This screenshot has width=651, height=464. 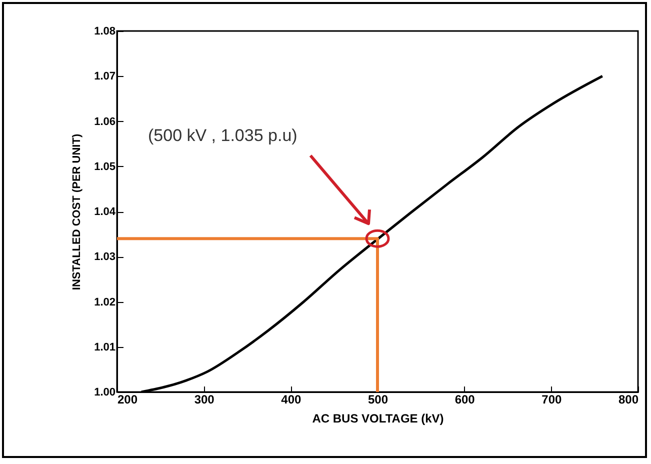 What do you see at coordinates (465, 399) in the screenshot?
I see `x-tick-label: 600` at bounding box center [465, 399].